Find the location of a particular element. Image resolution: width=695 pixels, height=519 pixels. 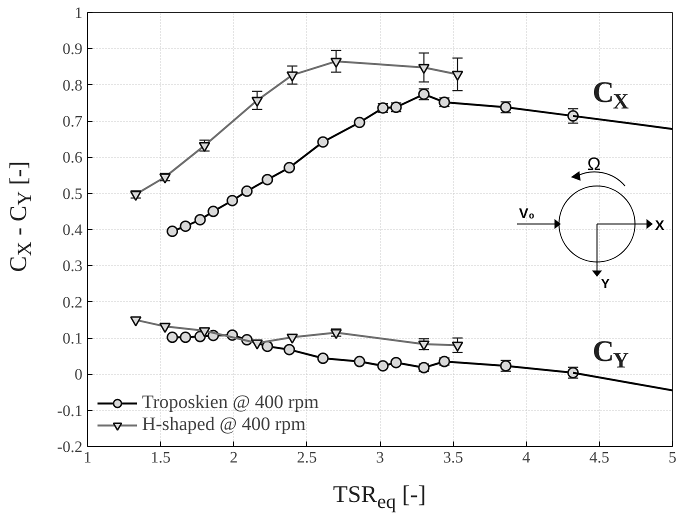

annotation: V₀ is located at coordinates (527, 213).